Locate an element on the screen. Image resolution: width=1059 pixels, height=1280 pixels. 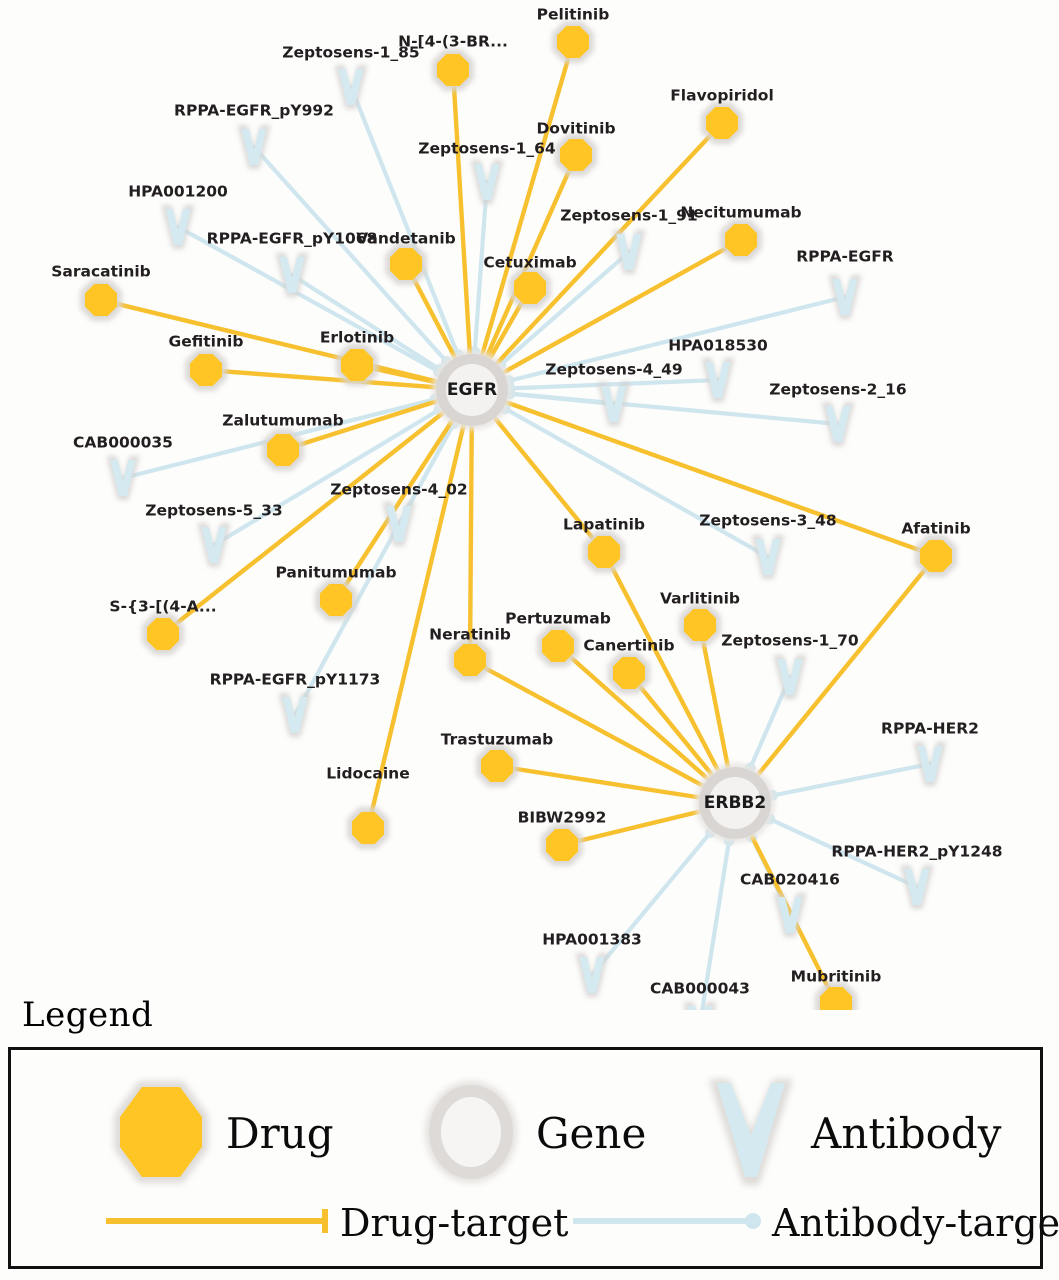
antibody-node-label: RPPA-EGFR_pY1068 is located at coordinates (292, 239).